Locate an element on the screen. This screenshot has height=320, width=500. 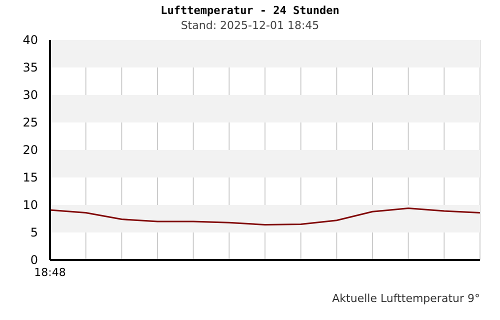
y-tick-label: 25 is located at coordinates (30, 123).